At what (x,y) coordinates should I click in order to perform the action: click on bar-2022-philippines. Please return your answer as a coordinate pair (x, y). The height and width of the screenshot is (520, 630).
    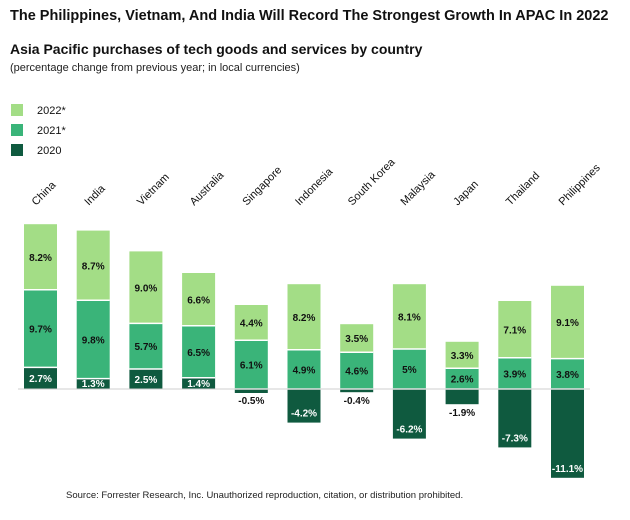
    Looking at the image, I should click on (567, 322).